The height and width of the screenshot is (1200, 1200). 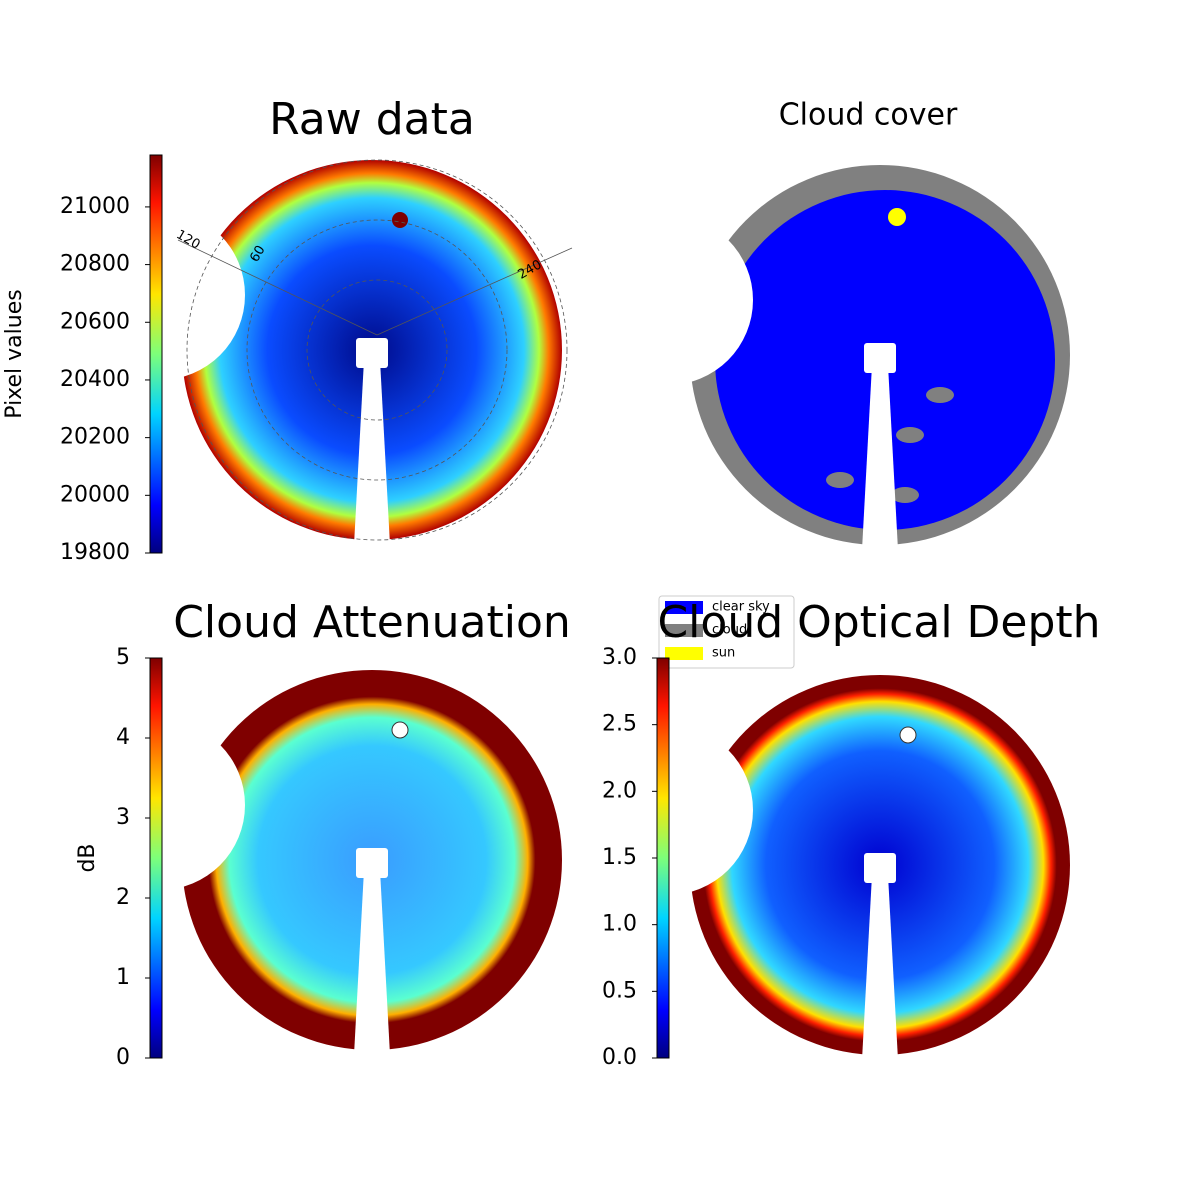 What do you see at coordinates (95, 379) in the screenshot?
I see `colorbar-tick-label: 20400` at bounding box center [95, 379].